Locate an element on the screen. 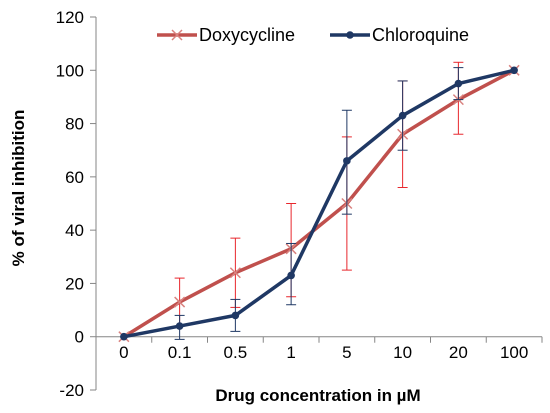 The width and height of the screenshot is (550, 413). legend-marker-doxycycline is located at coordinates (177, 35).